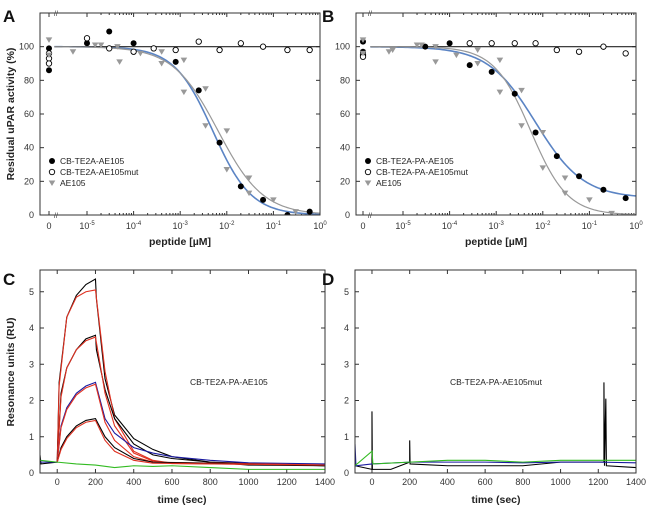  What do you see at coordinates (342, 47) in the screenshot?
I see `y-tick-label: 100` at bounding box center [342, 47].